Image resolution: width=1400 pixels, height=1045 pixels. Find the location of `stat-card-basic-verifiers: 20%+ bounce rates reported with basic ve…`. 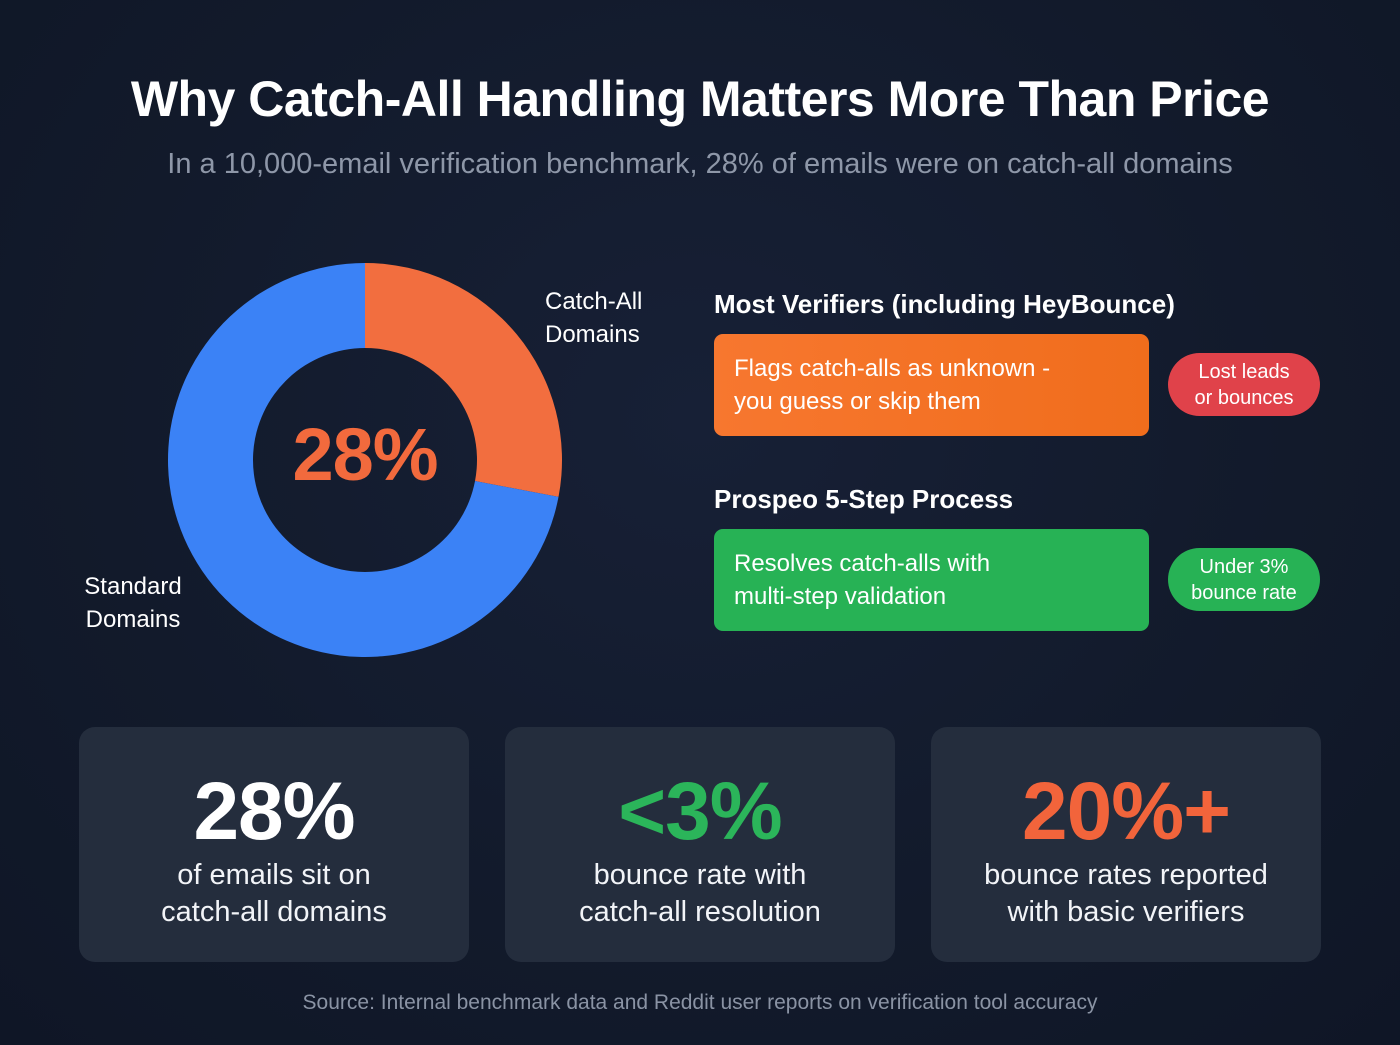

stat-card-basic-verifiers: 20%+ bounce rates reported with basic ve… is located at coordinates (1126, 844).